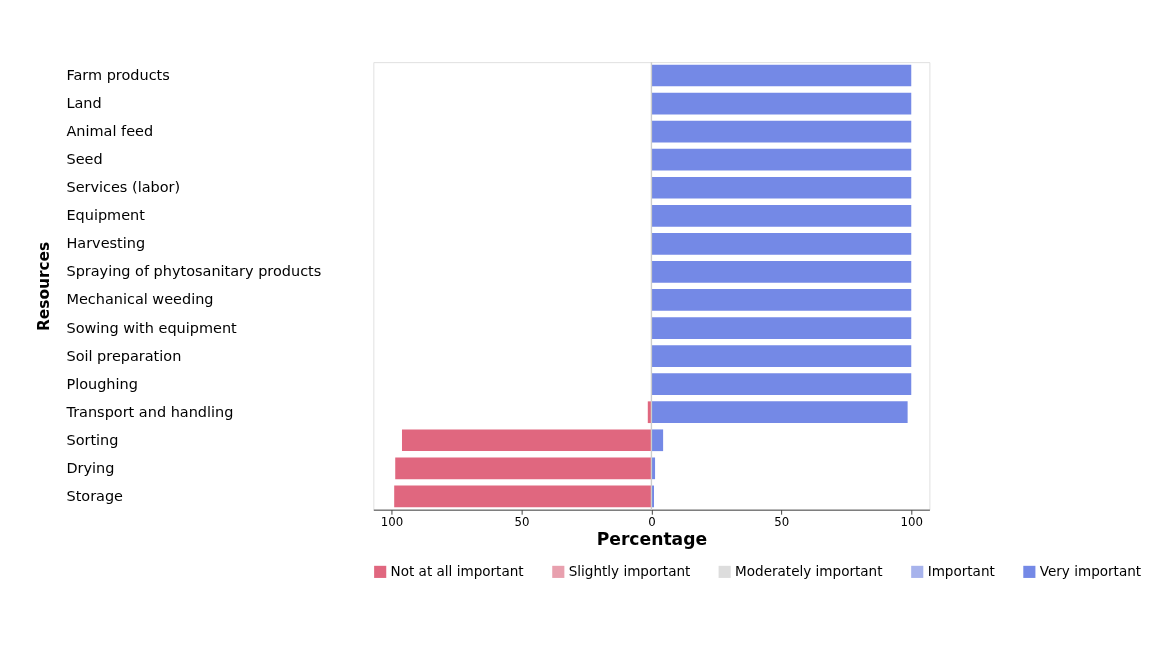  Describe the element at coordinates (124, 355) in the screenshot. I see `y-tick-label: Soil preparation` at that location.